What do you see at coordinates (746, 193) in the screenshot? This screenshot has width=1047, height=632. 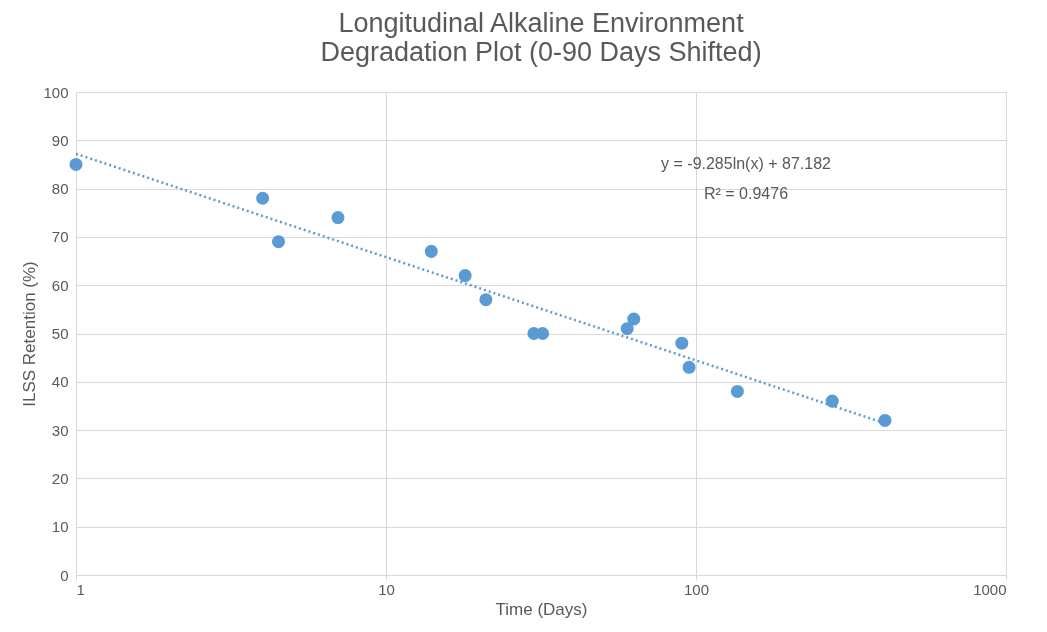 I see `annotation: R² = 0.9476` at bounding box center [746, 193].